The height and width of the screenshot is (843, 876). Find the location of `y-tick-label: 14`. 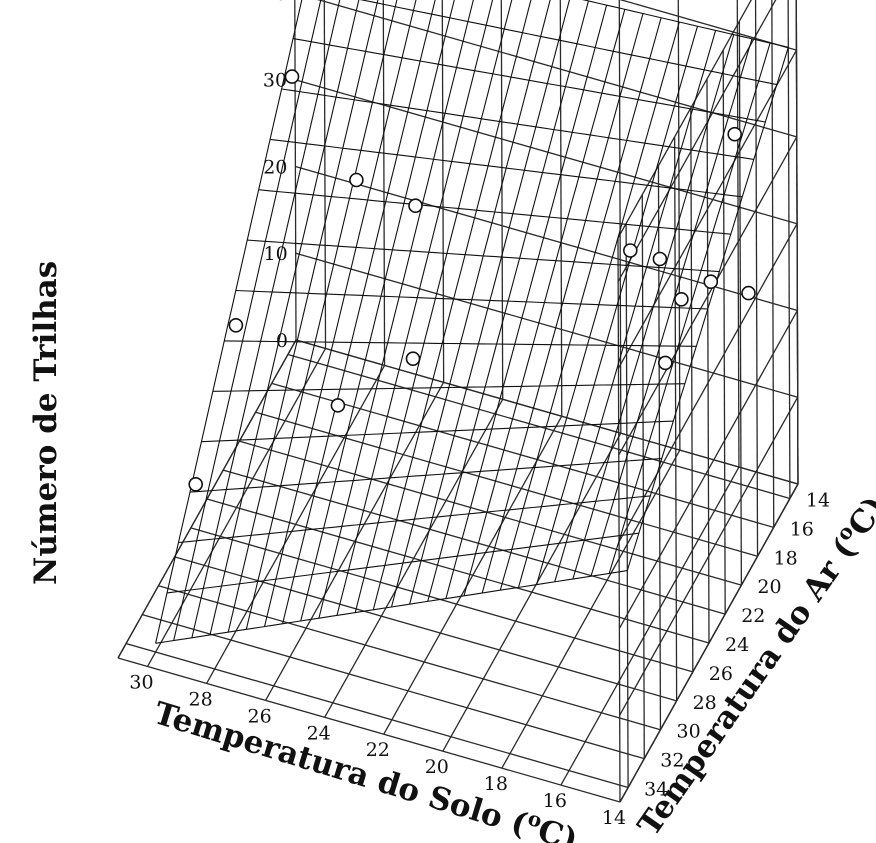

y-tick-label: 14 is located at coordinates (818, 501).